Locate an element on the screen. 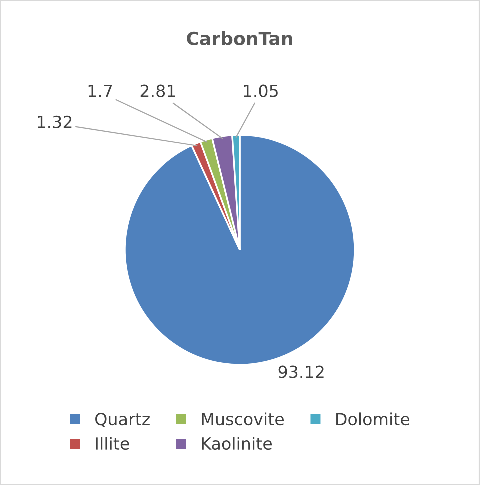 Image resolution: width=480 pixels, height=485 pixels. data-label: 1.05 is located at coordinates (261, 91).